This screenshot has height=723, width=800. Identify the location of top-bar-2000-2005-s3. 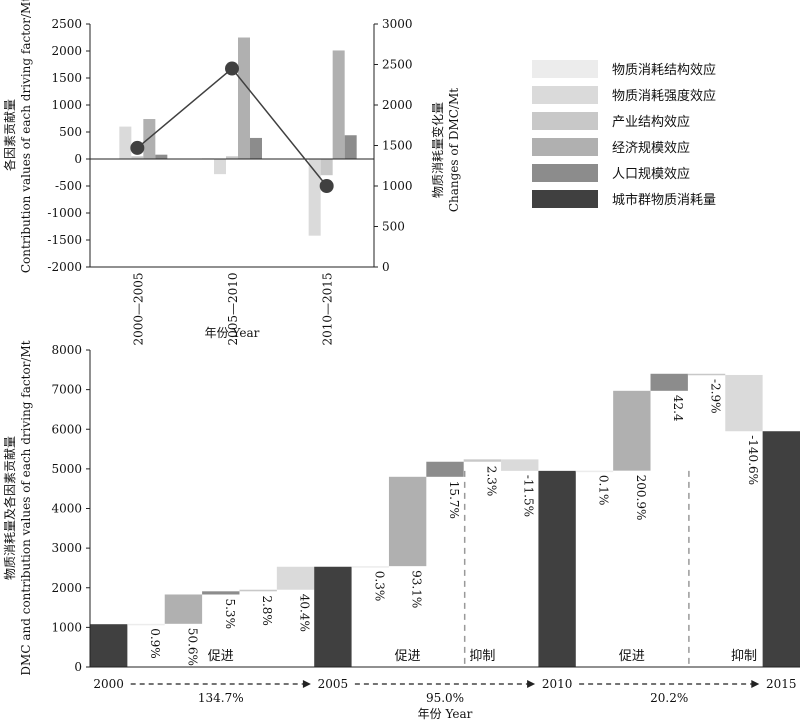
(137, 157).